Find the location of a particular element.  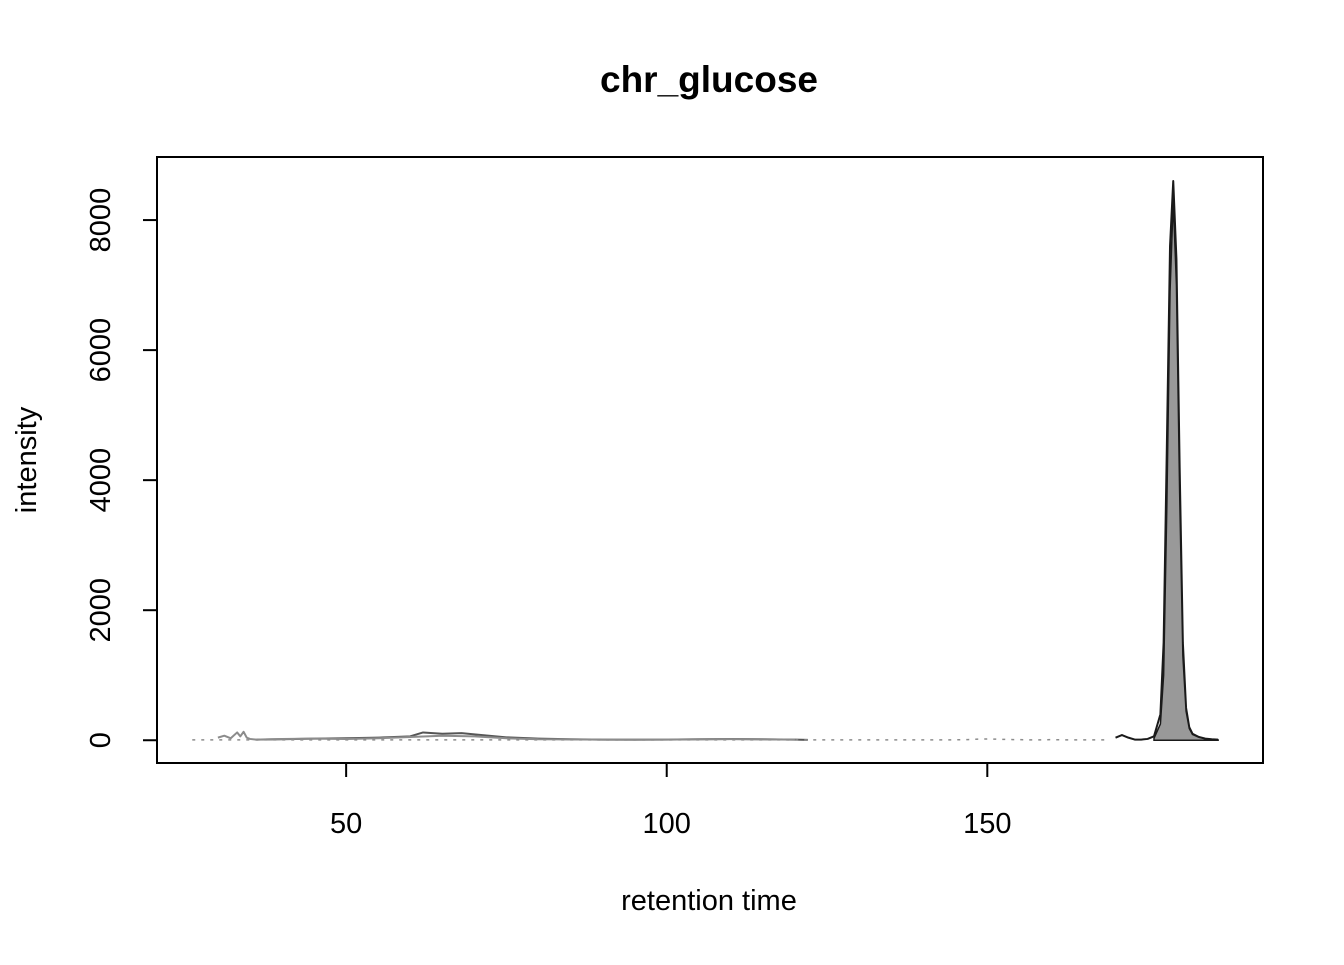

y-tick-label-0: 0 is located at coordinates (101, 740).